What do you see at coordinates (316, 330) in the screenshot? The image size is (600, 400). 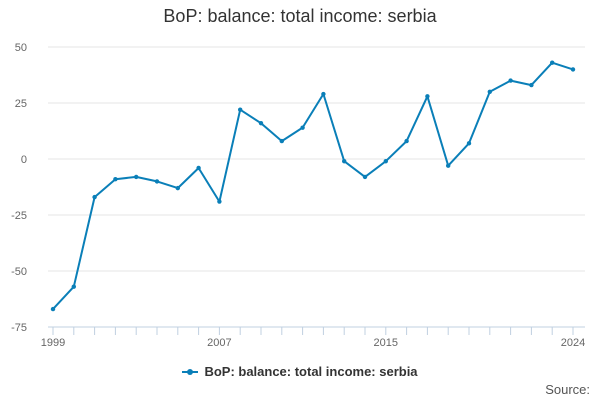 I see `x-axis` at bounding box center [316, 330].